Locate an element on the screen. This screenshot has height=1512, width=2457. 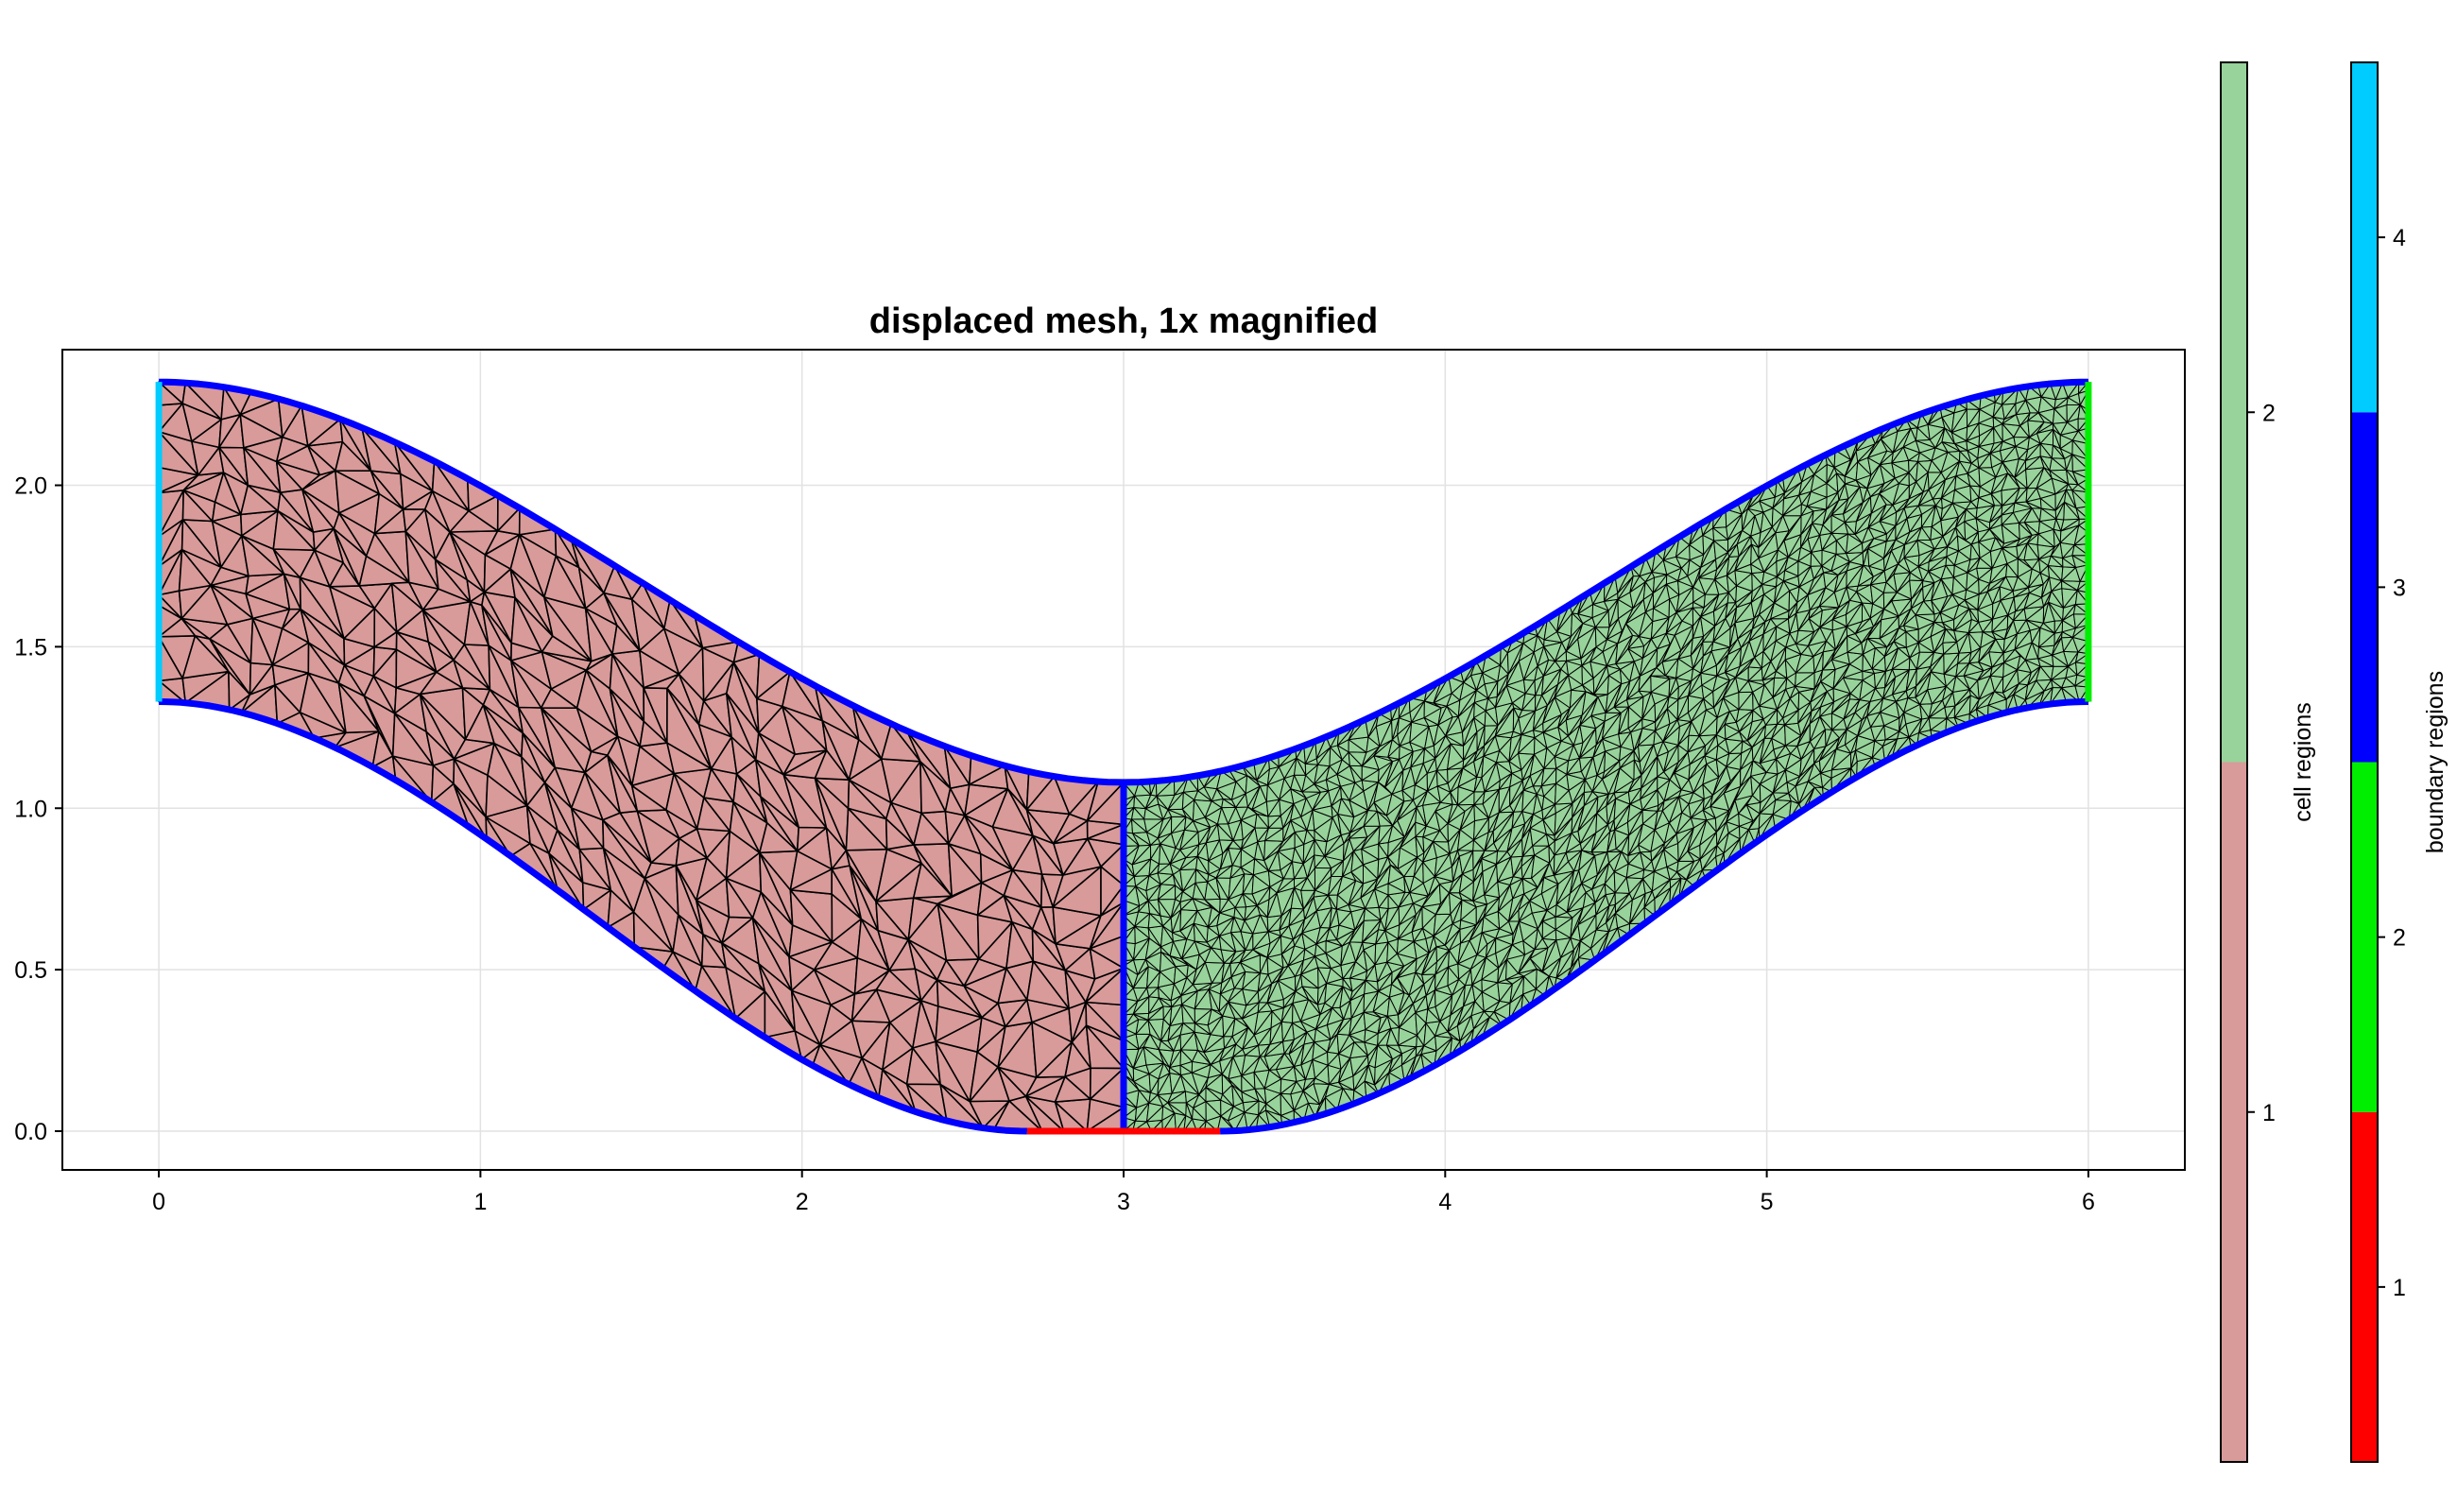
y-tick-label: 1.5 is located at coordinates (30, 647).